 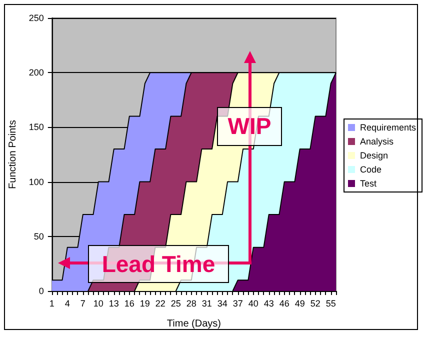 I want to click on x-tick-label: 22, so click(x=160, y=303).